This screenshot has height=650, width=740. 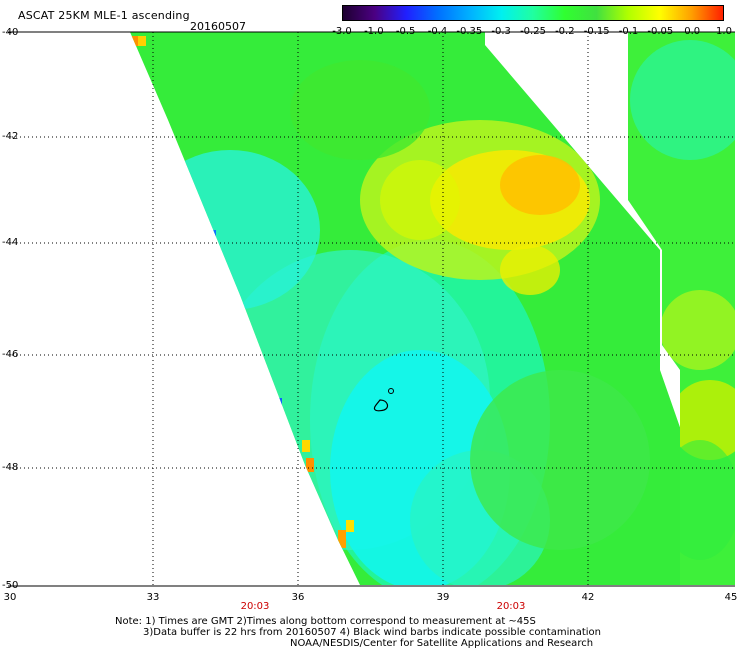 What do you see at coordinates (724, 31) in the screenshot?
I see `colorbar-tick-label: 1.0` at bounding box center [724, 31].